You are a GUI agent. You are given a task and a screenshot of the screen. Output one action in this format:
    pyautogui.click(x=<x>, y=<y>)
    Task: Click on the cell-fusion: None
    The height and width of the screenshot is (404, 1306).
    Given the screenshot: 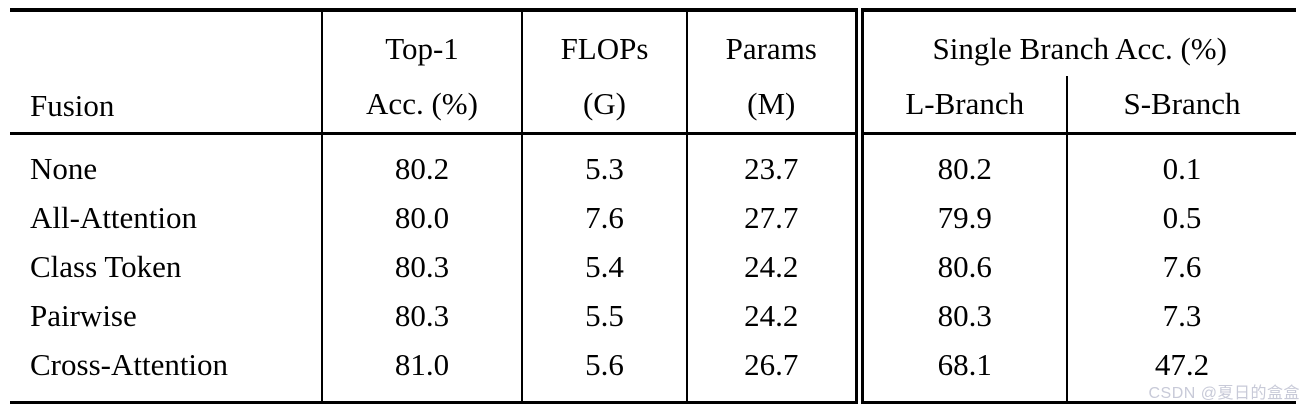 What is the action you would take?
    pyautogui.click(x=166, y=163)
    